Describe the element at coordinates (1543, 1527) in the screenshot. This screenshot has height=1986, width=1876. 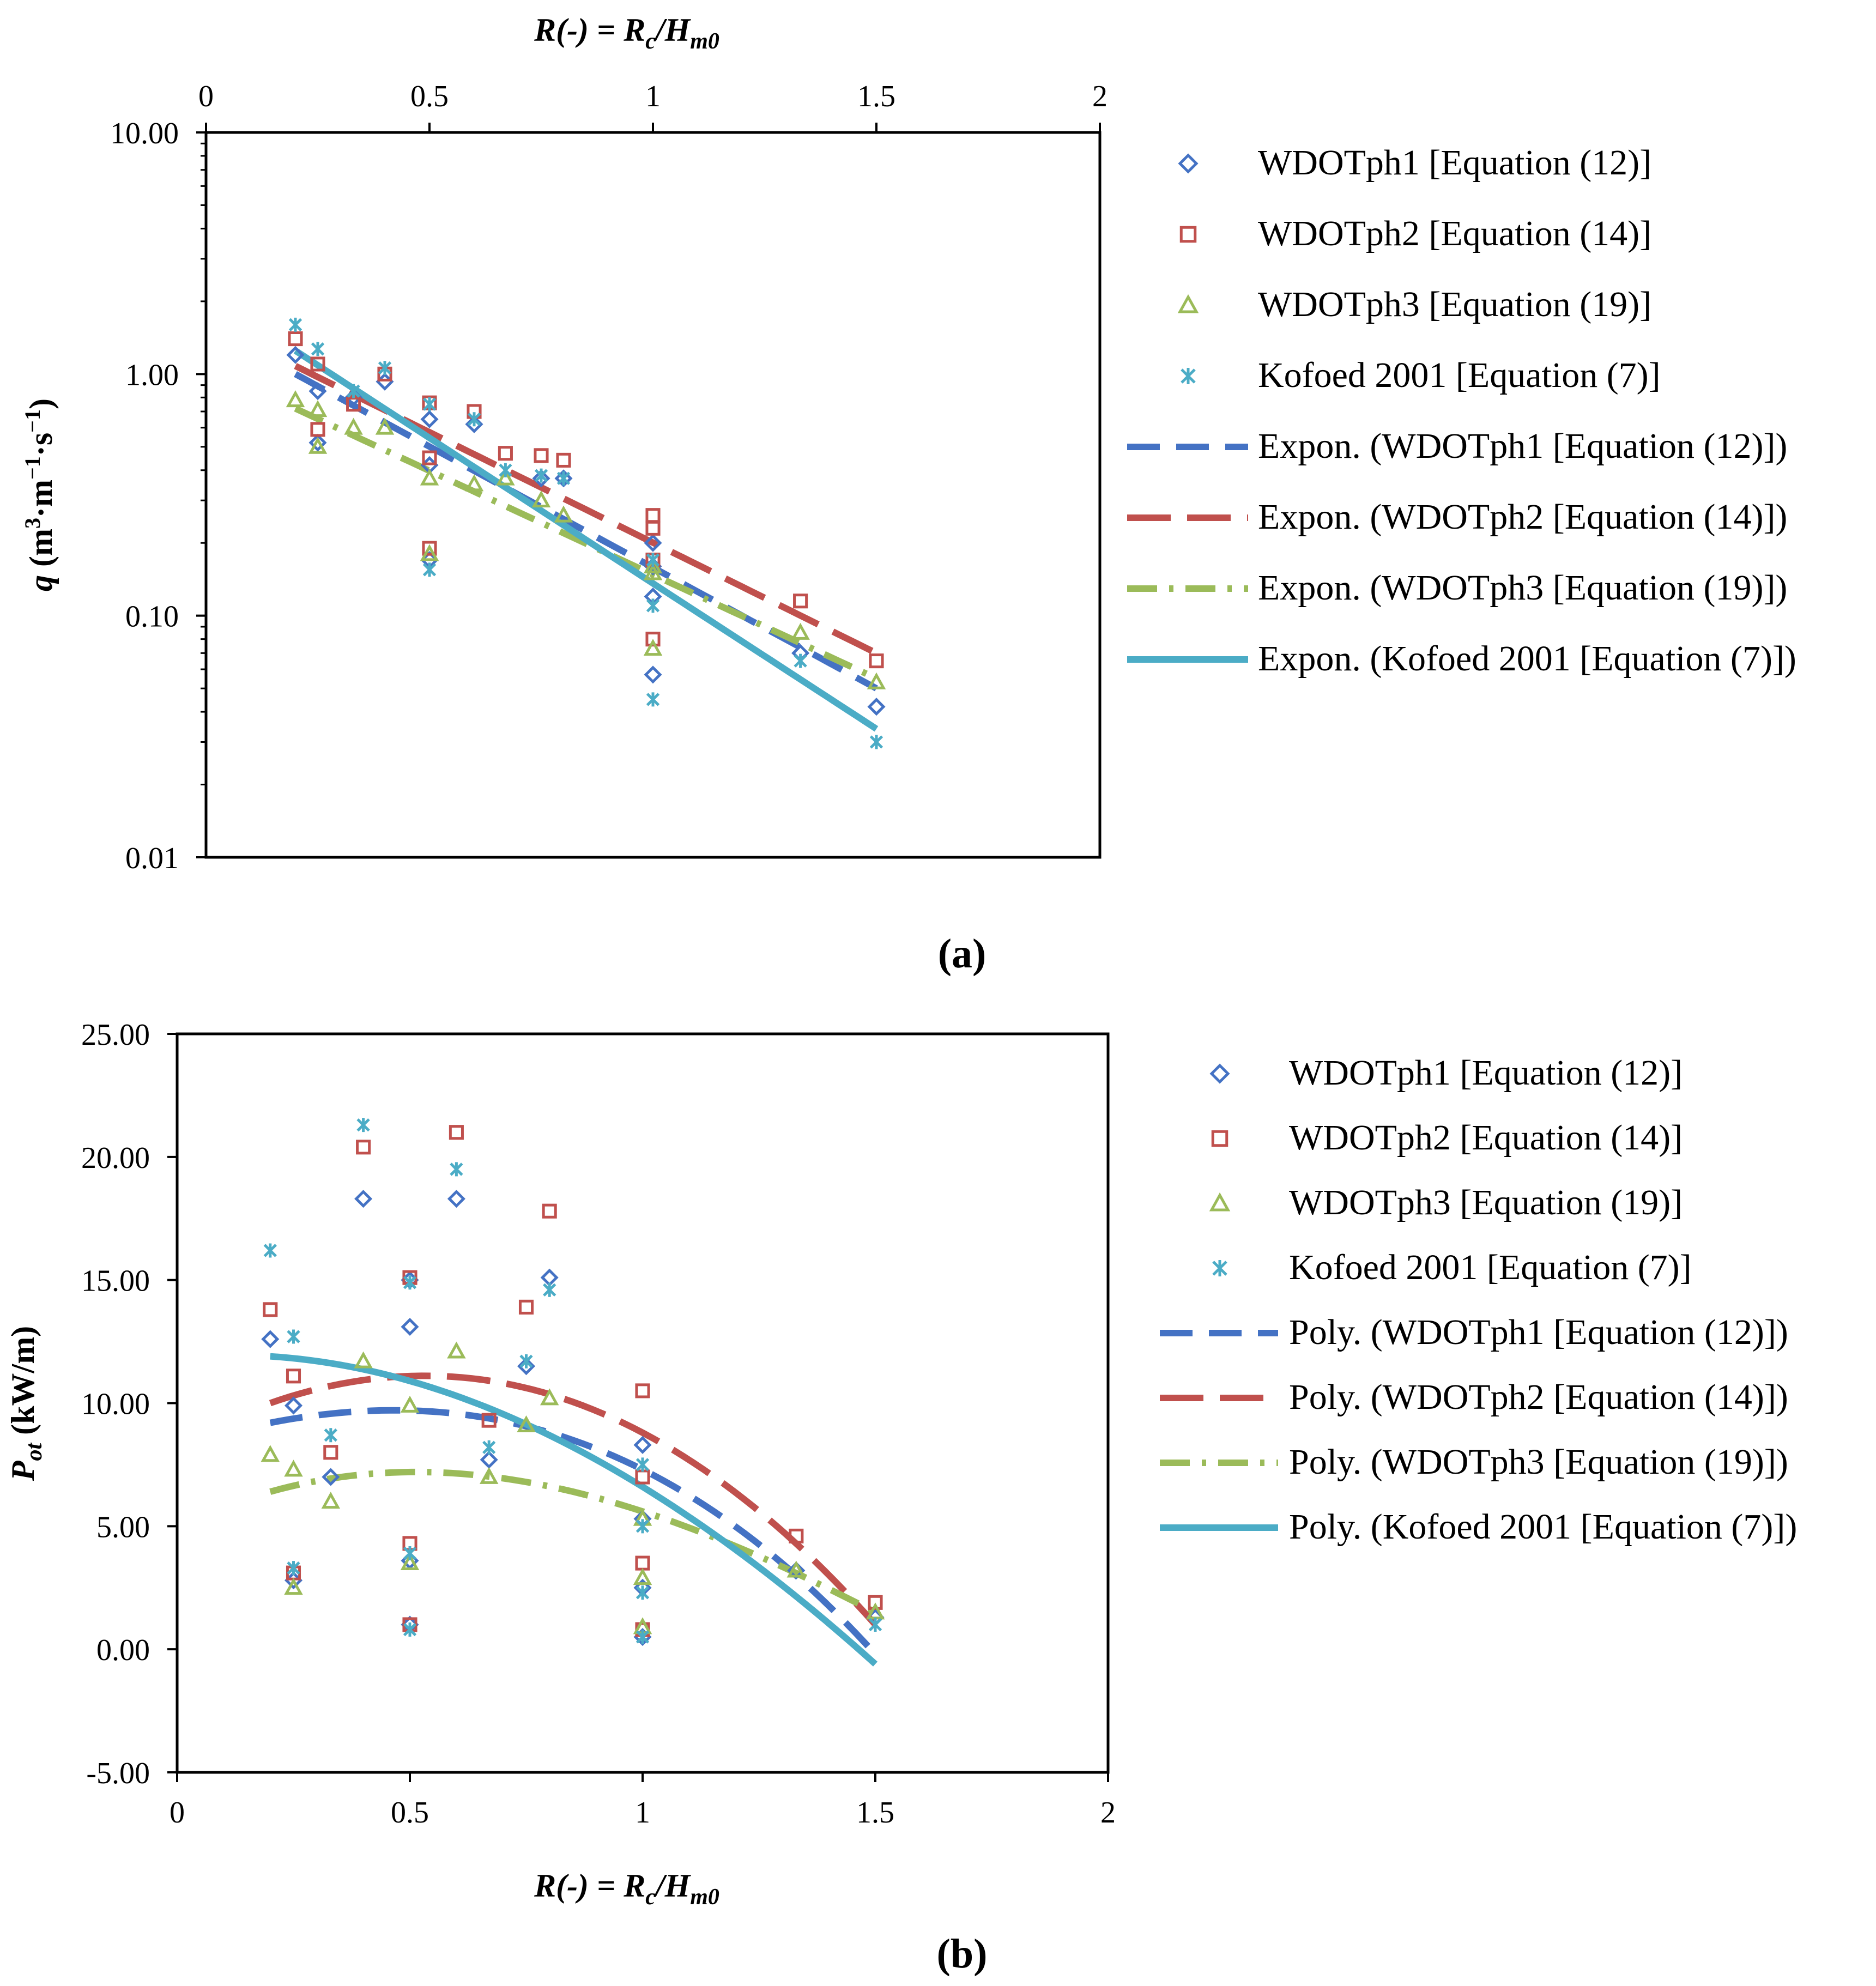
I see `legend-label: Poly. (Kofoed 2001 [Equation (7)])` at that location.